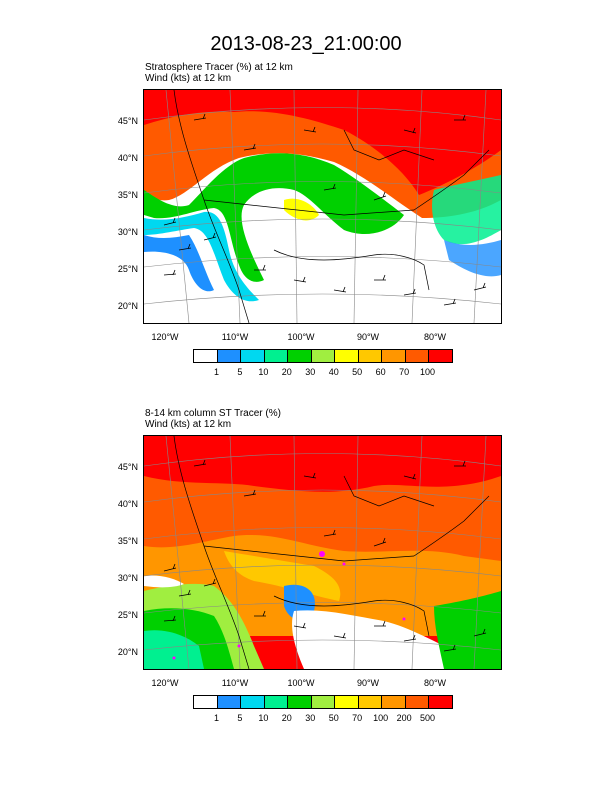  I want to click on panel1-field-east-blue, so click(472, 258).